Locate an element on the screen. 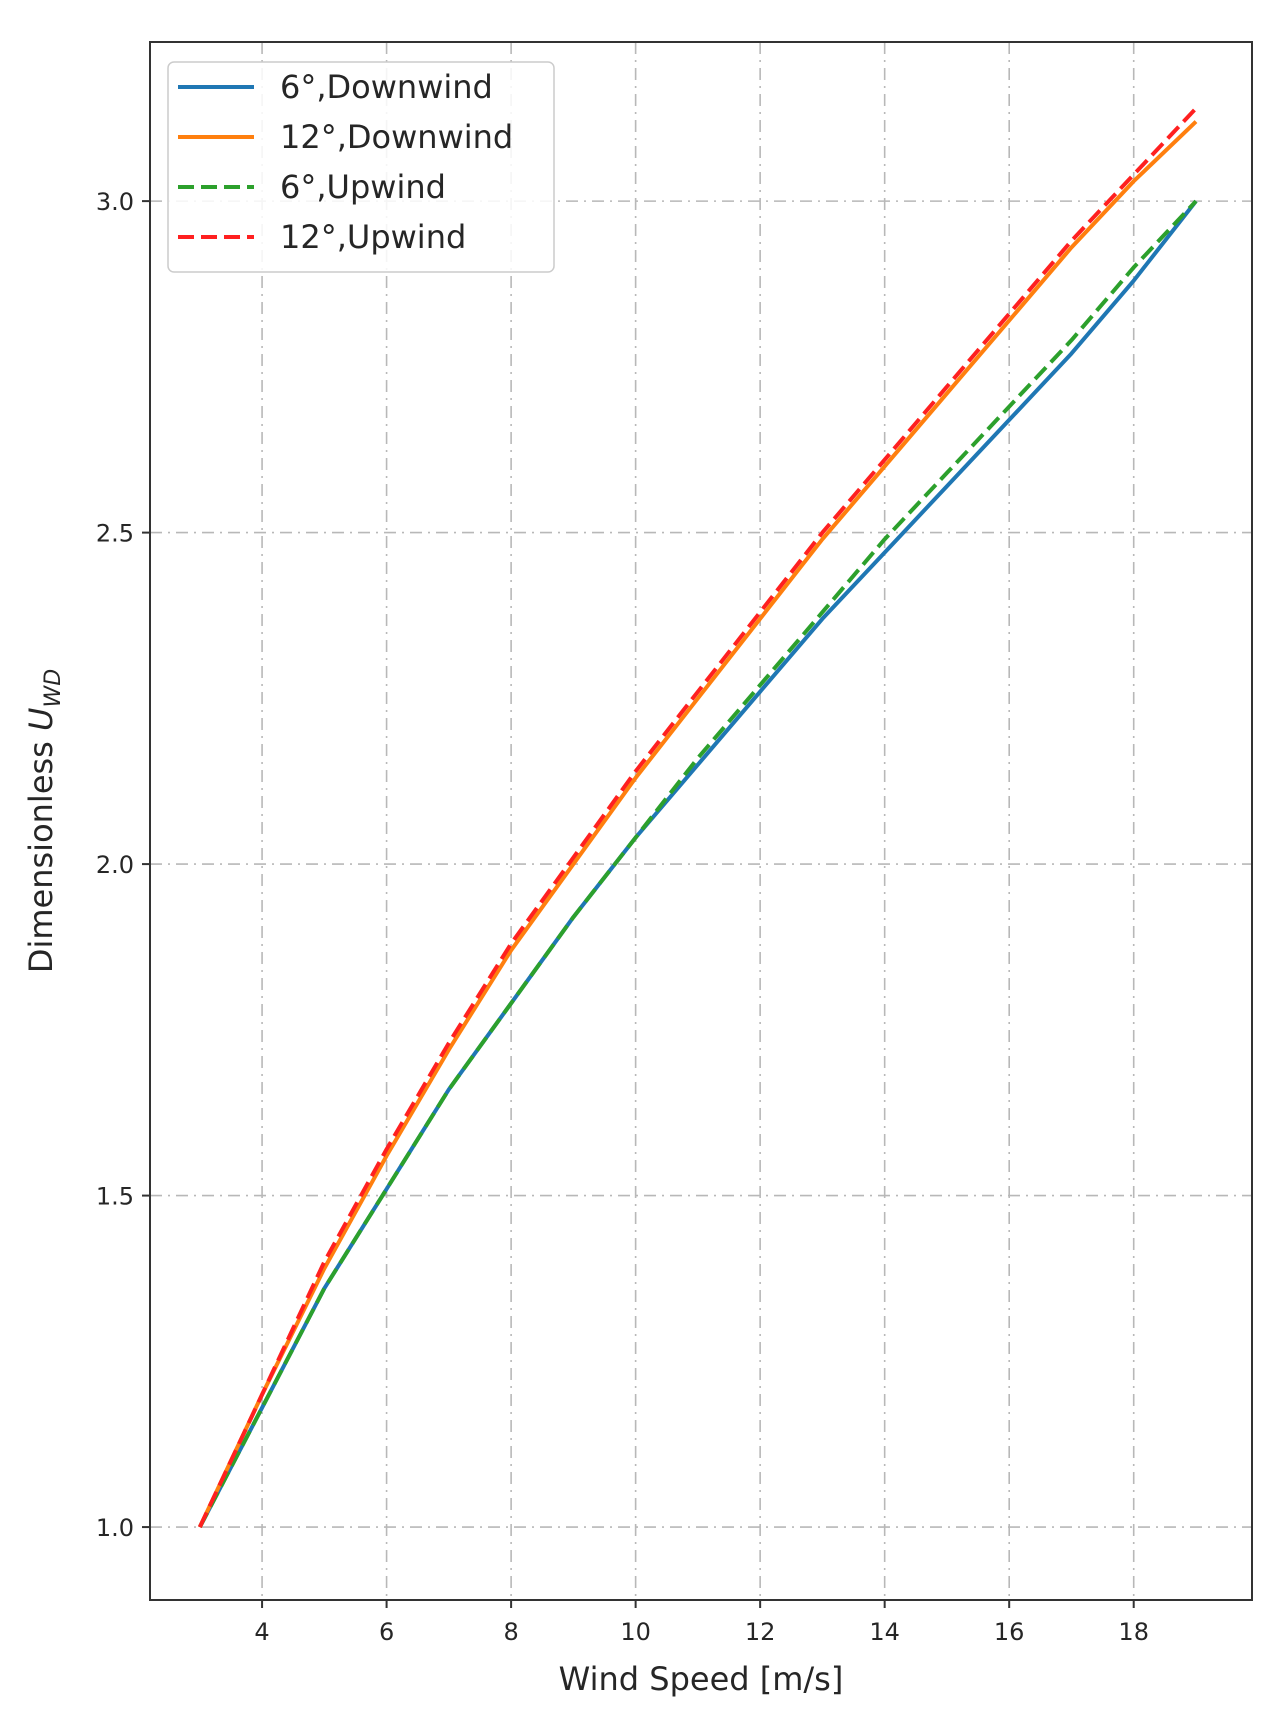  y-tick-label: 3.0 is located at coordinates (115, 202).